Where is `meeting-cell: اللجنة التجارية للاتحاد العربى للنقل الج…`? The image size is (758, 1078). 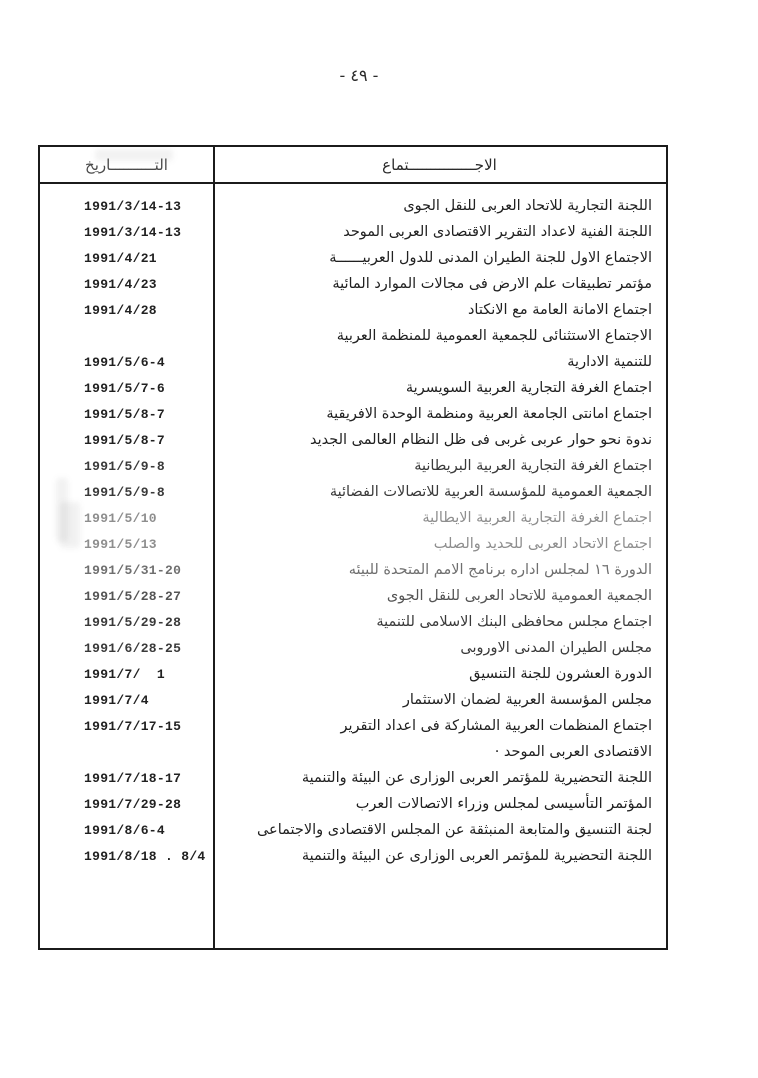 meeting-cell: اللجنة التجارية للاتحاد العربى للنقل الج… is located at coordinates (527, 206).